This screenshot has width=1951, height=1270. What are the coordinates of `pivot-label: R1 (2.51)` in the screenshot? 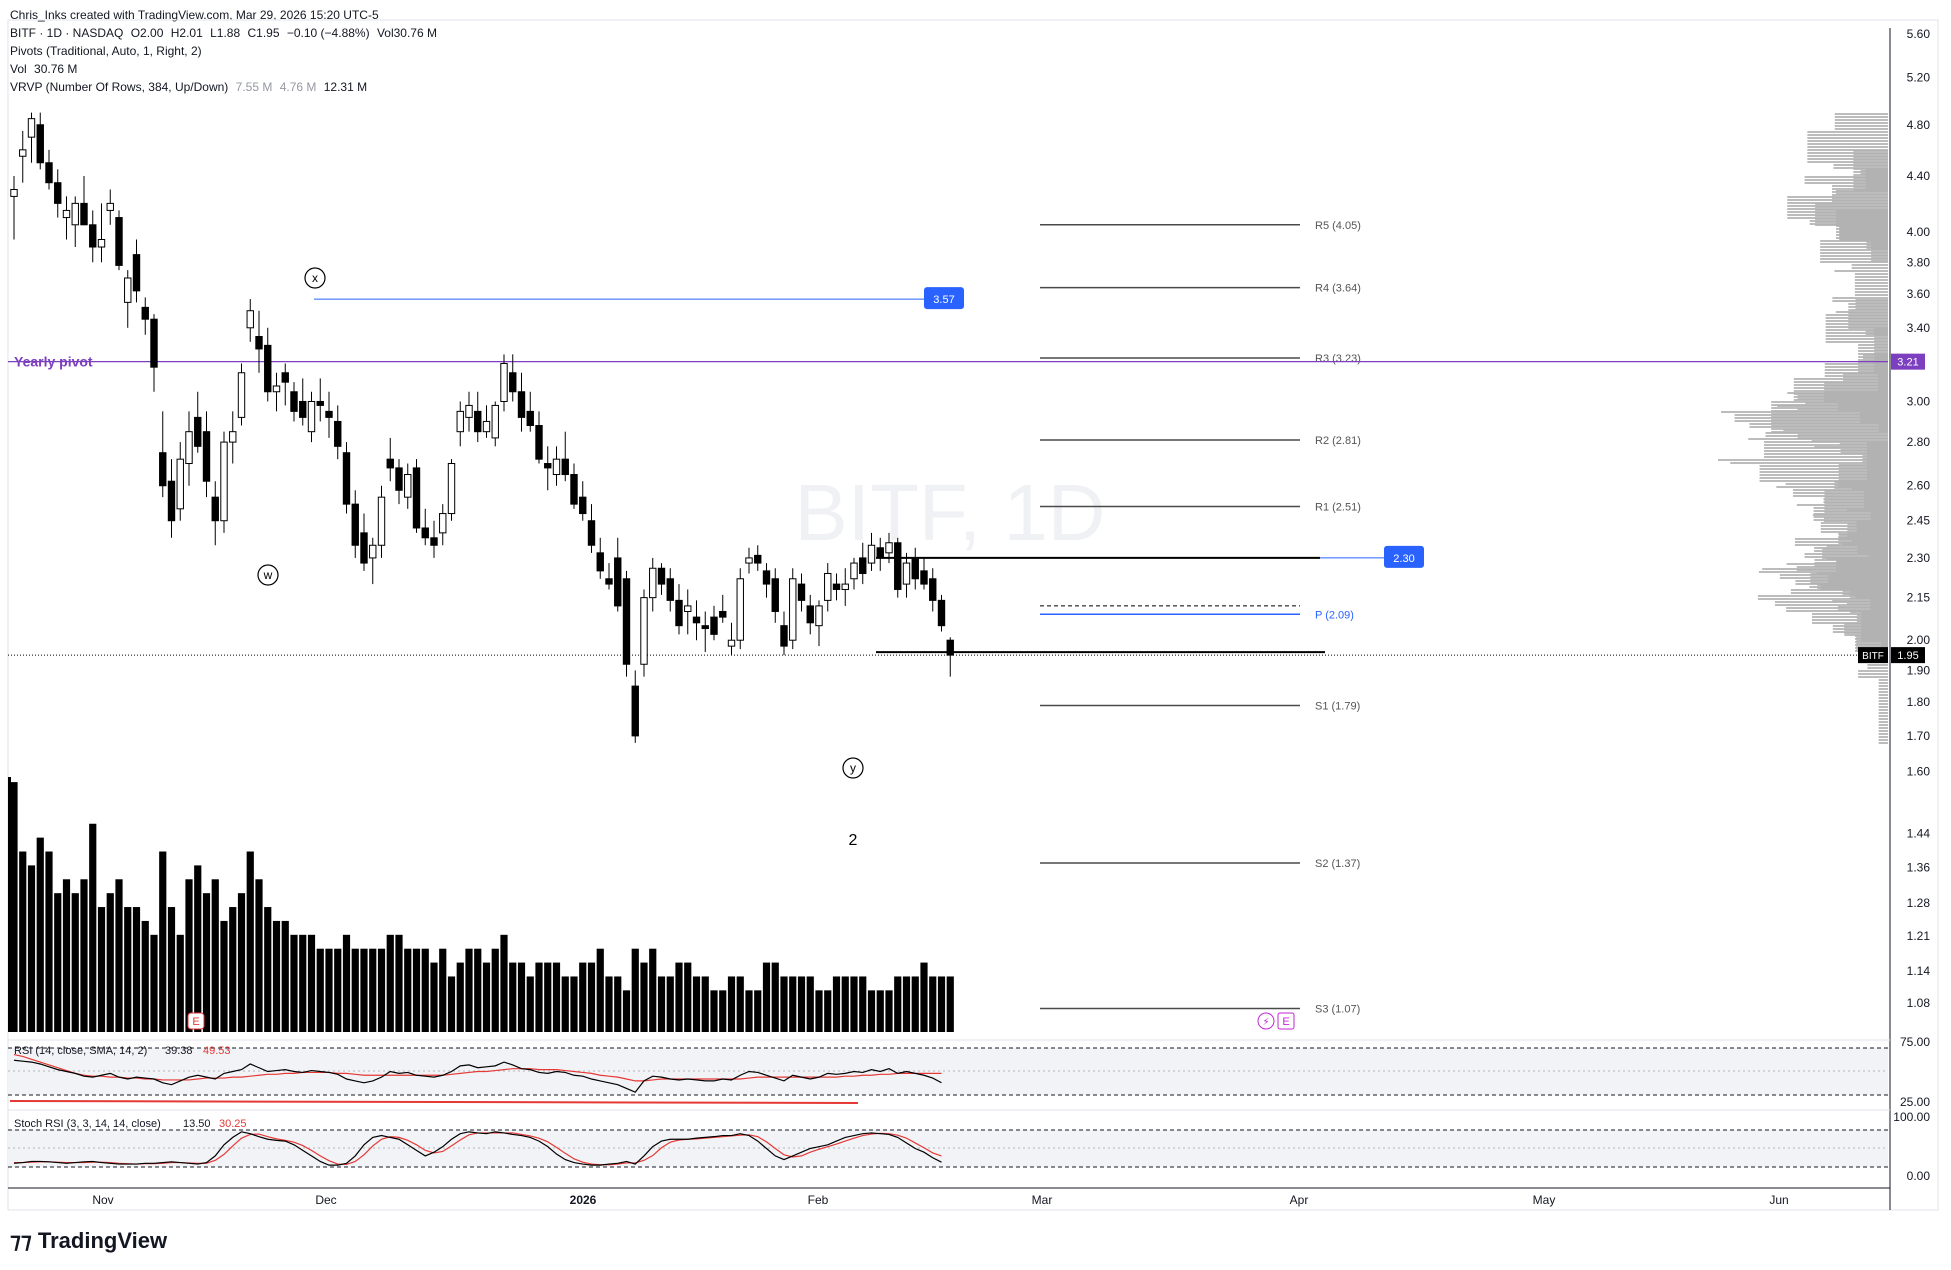 It's located at (1338, 507).